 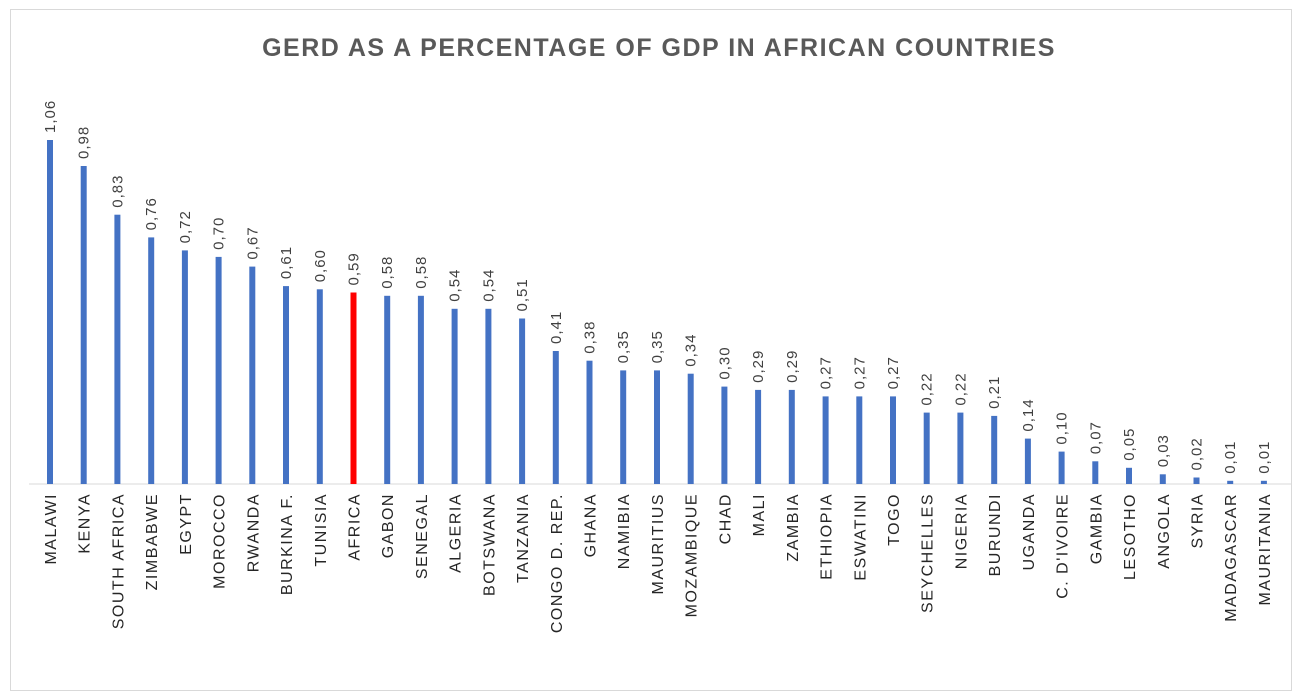 What do you see at coordinates (691, 349) in the screenshot?
I see `value-label: 0,34` at bounding box center [691, 349].